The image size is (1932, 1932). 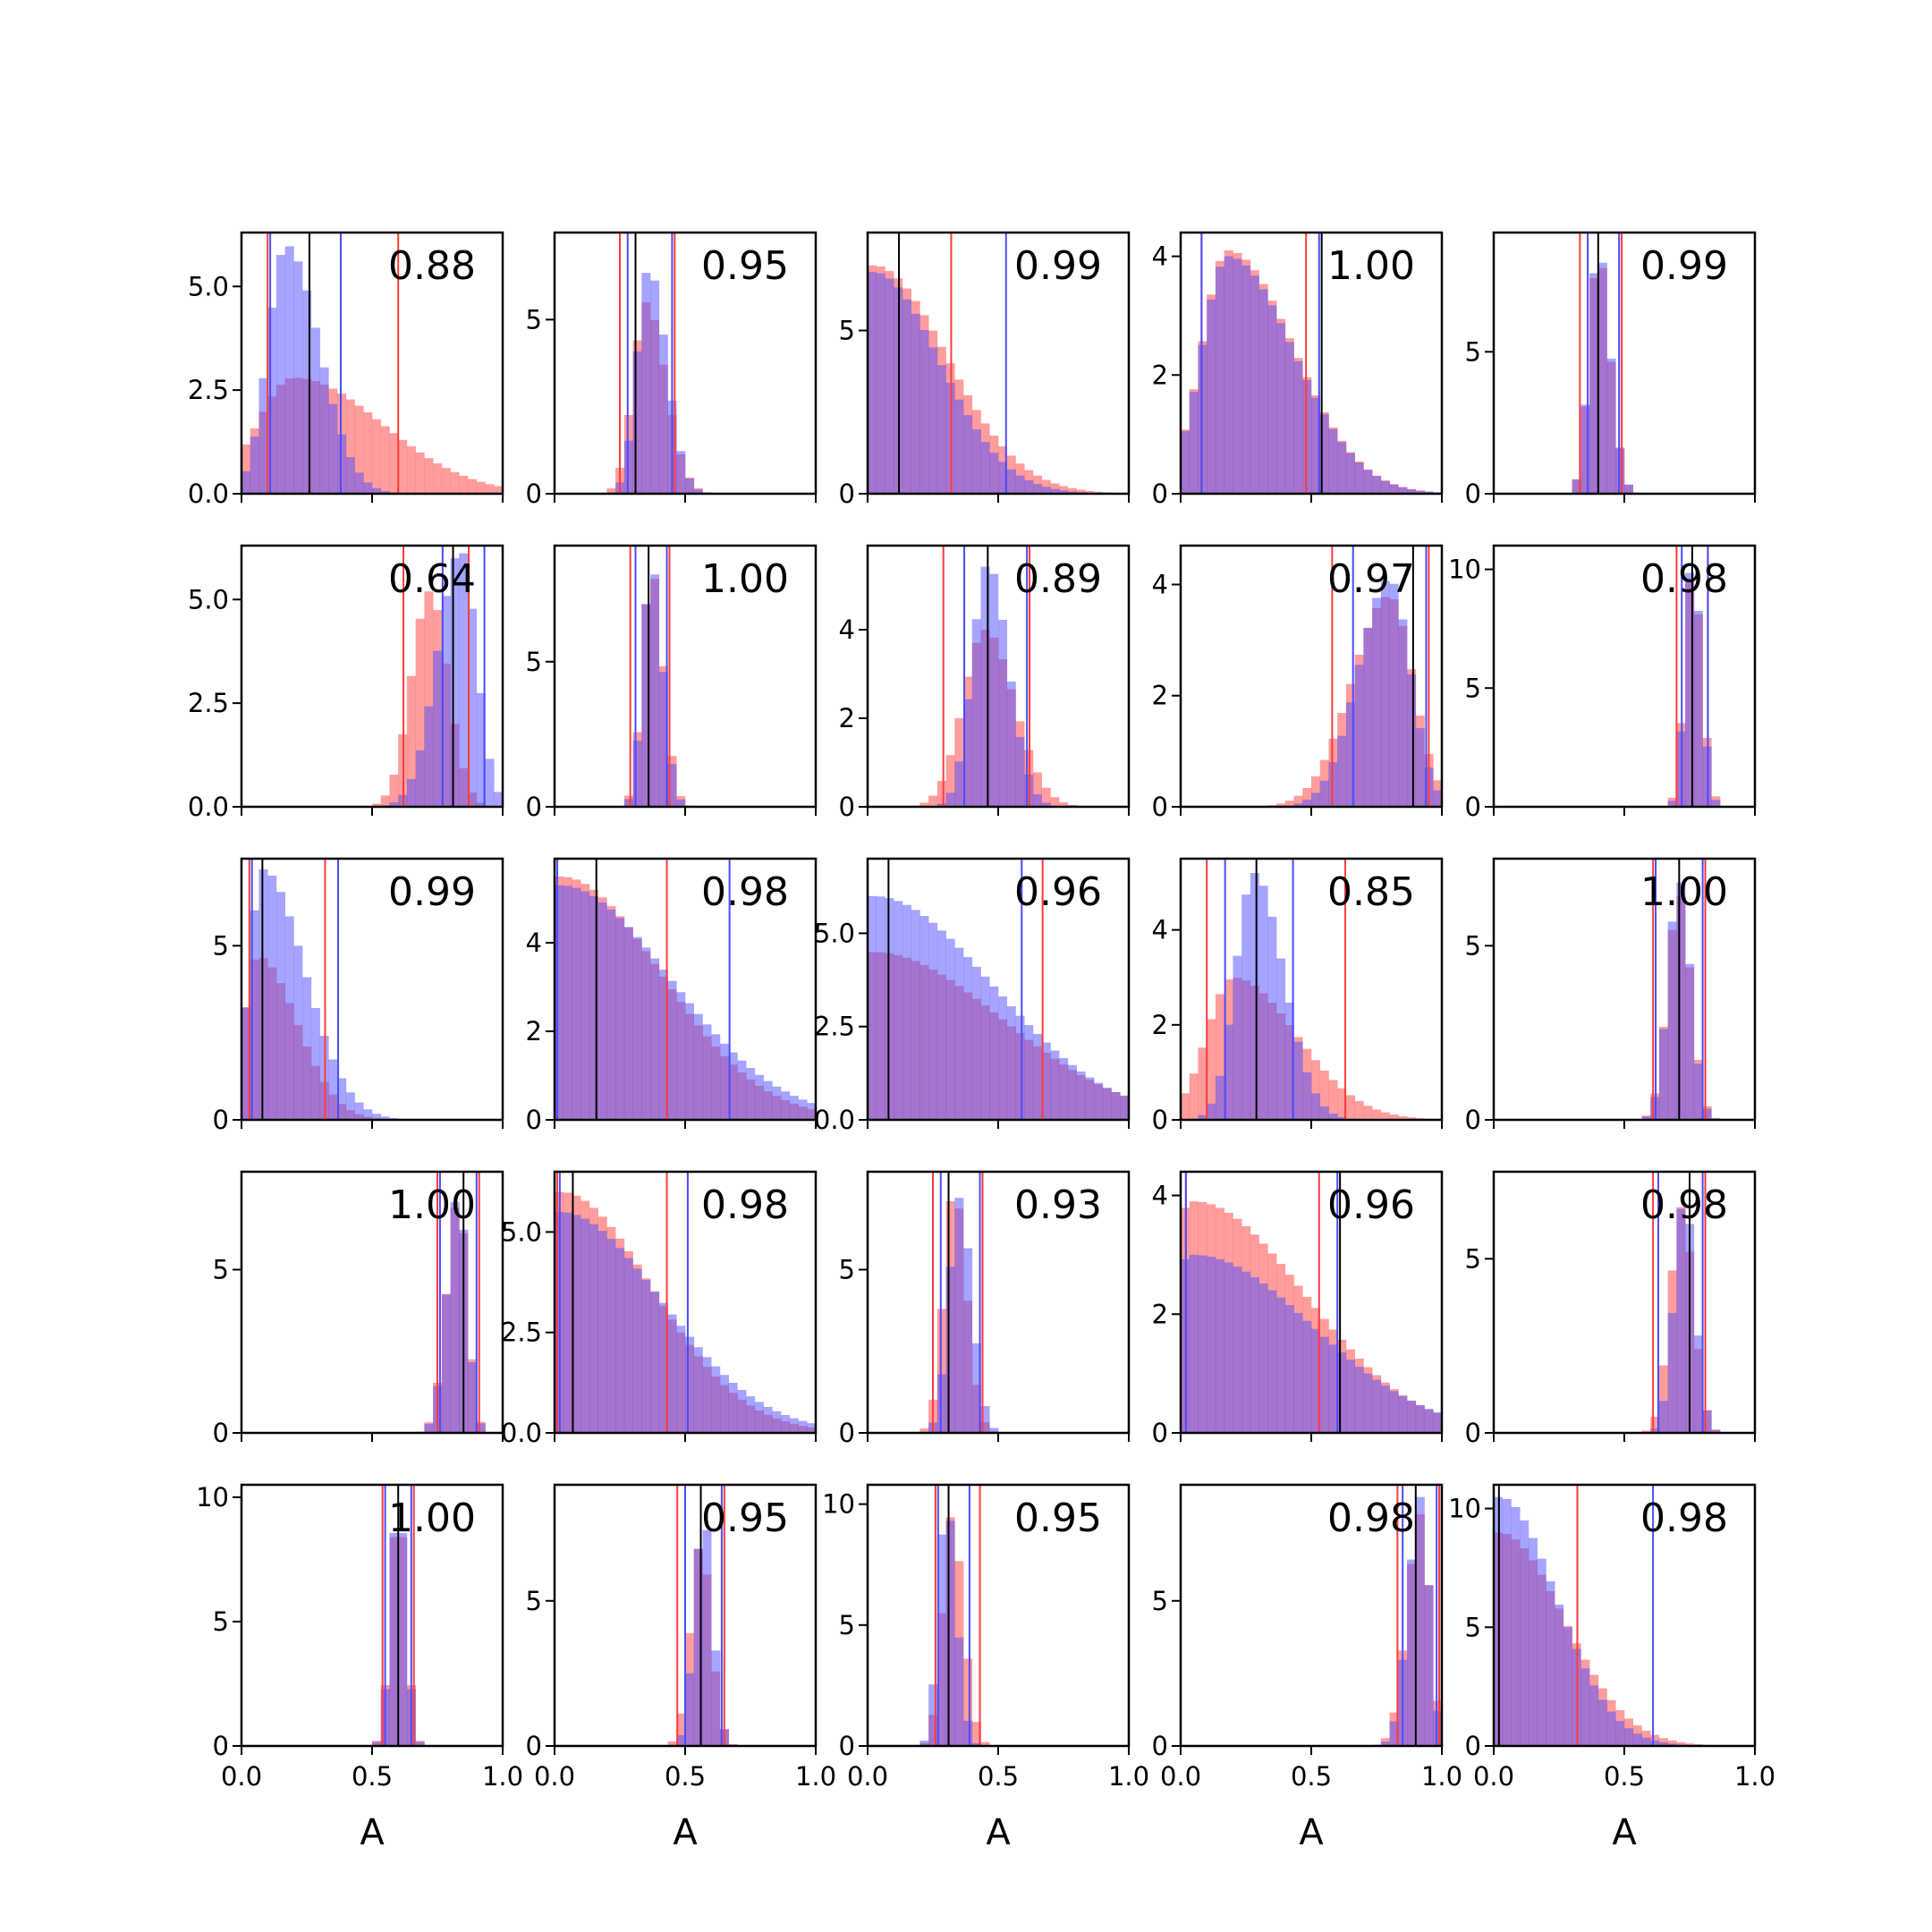 I want to click on panel-value-label: 1.00, so click(x=432, y=1518).